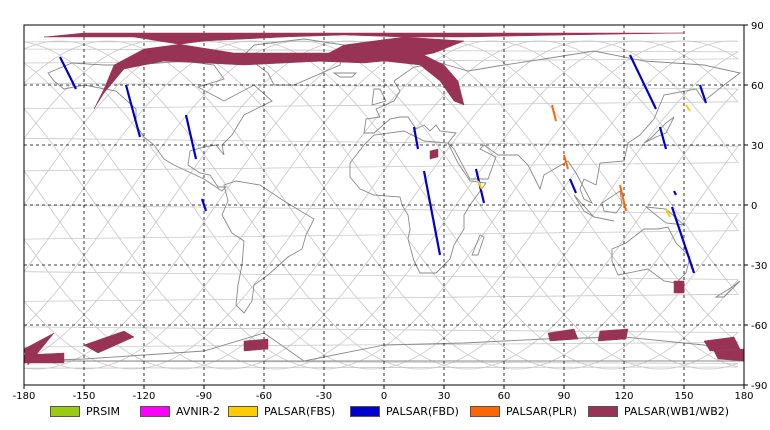  Describe the element at coordinates (204, 395) in the screenshot. I see `x-tick-label: -90` at that location.